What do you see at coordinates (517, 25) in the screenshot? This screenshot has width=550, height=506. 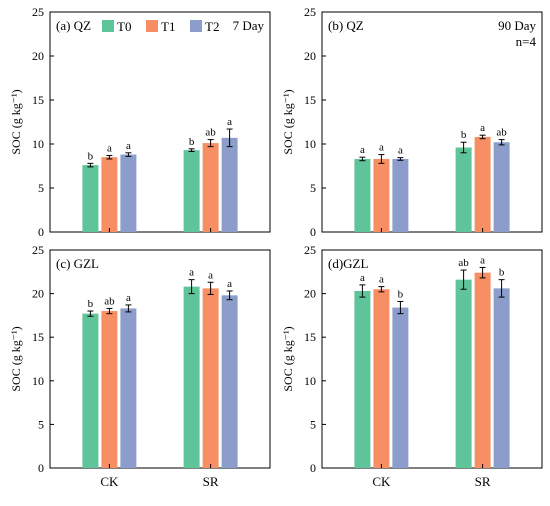 I see `panel-annotation: 90 Day` at bounding box center [517, 25].